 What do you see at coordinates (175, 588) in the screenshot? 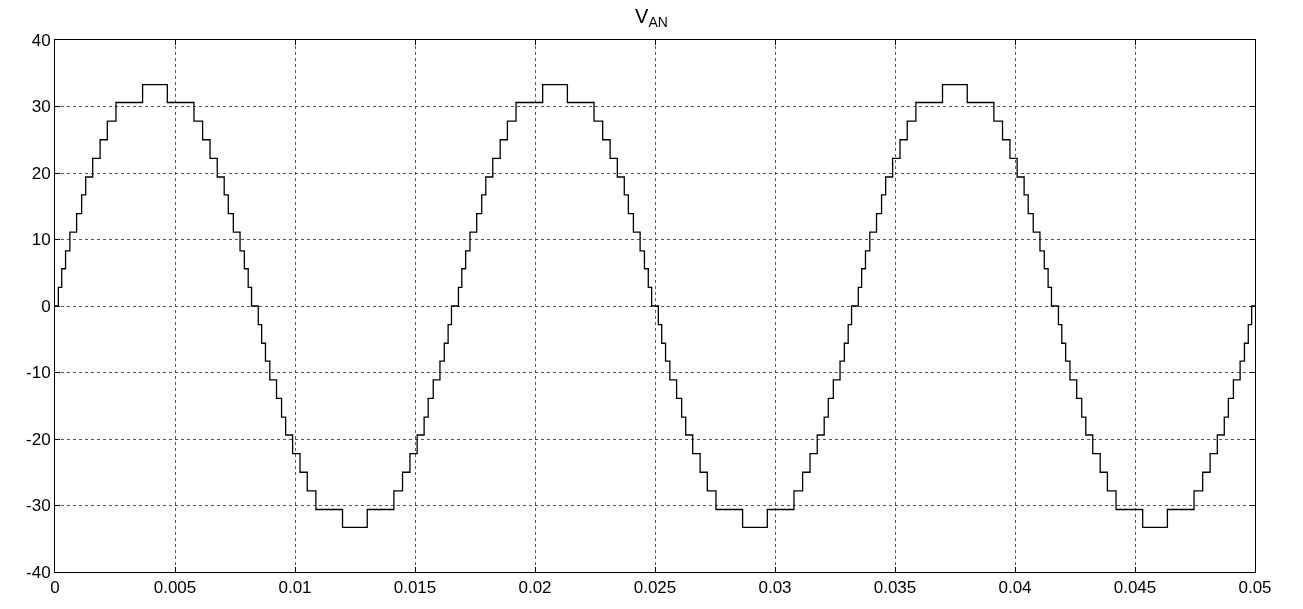
I see `x-tick-label: 0.005` at bounding box center [175, 588].